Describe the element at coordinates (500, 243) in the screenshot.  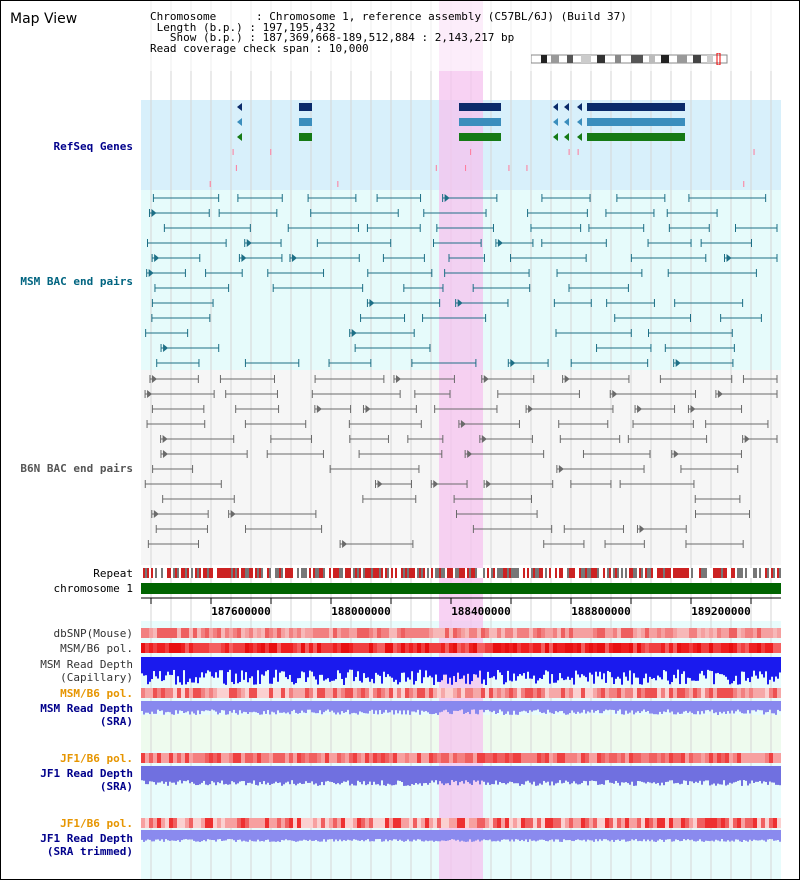
I see `msm-bac-pair-arrow` at that location.